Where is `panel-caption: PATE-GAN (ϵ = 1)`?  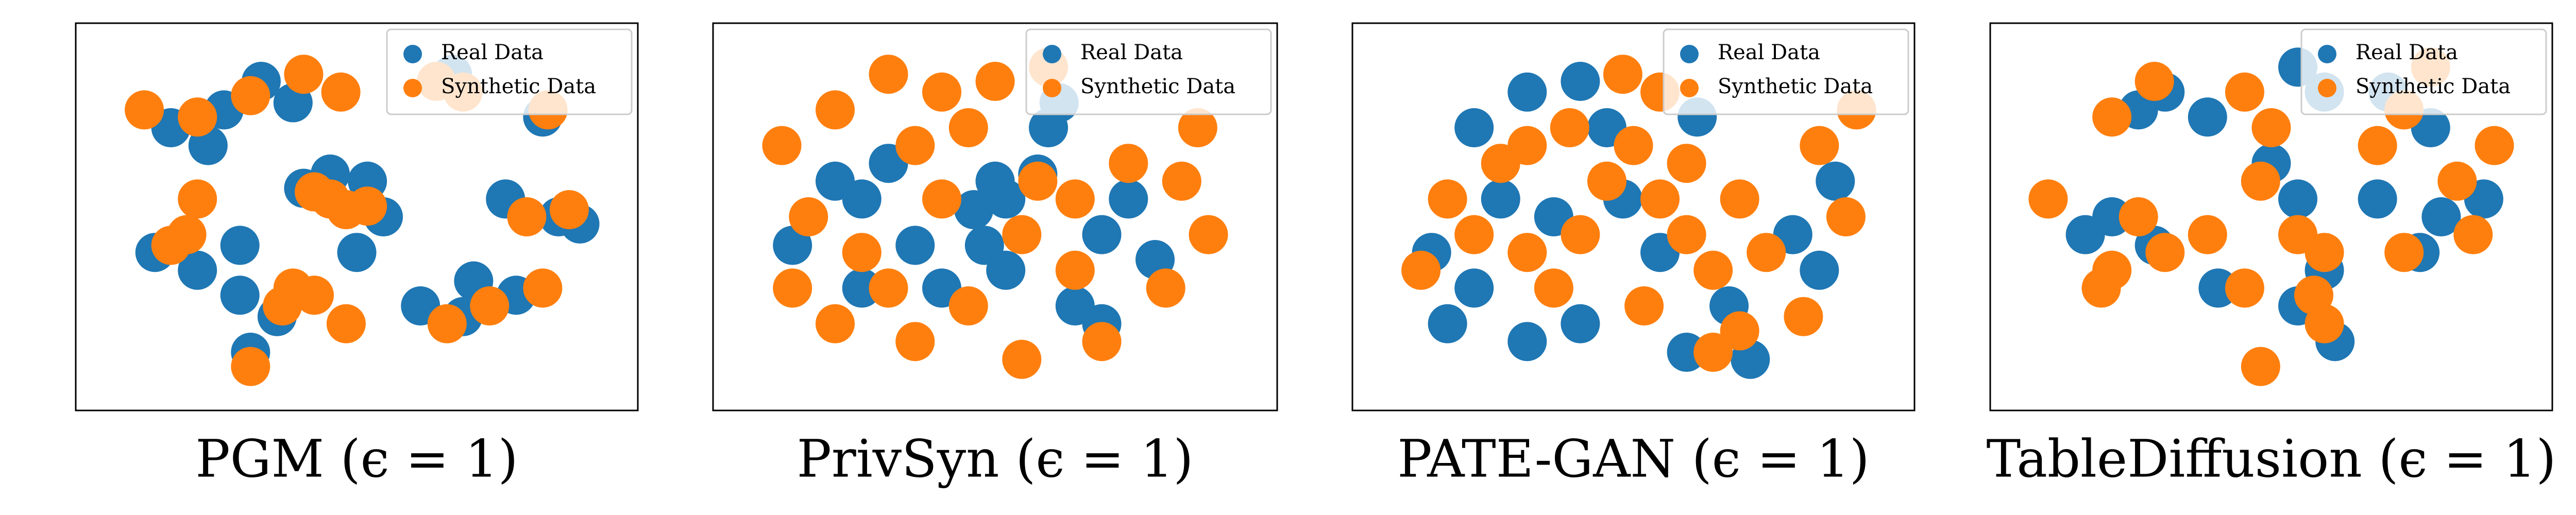
panel-caption: PATE-GAN (ϵ = 1) is located at coordinates (1633, 459).